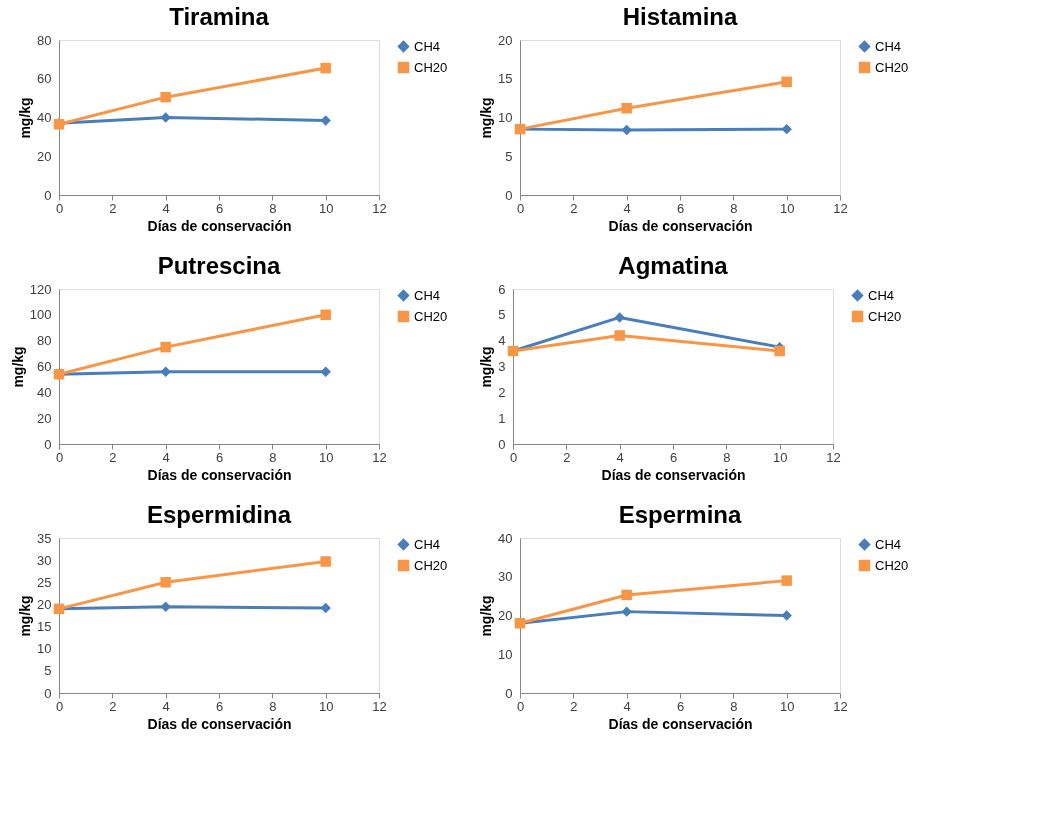 Image resolution: width=1063 pixels, height=825 pixels. Describe the element at coordinates (502, 341) in the screenshot. I see `y-tick-label: 4` at that location.